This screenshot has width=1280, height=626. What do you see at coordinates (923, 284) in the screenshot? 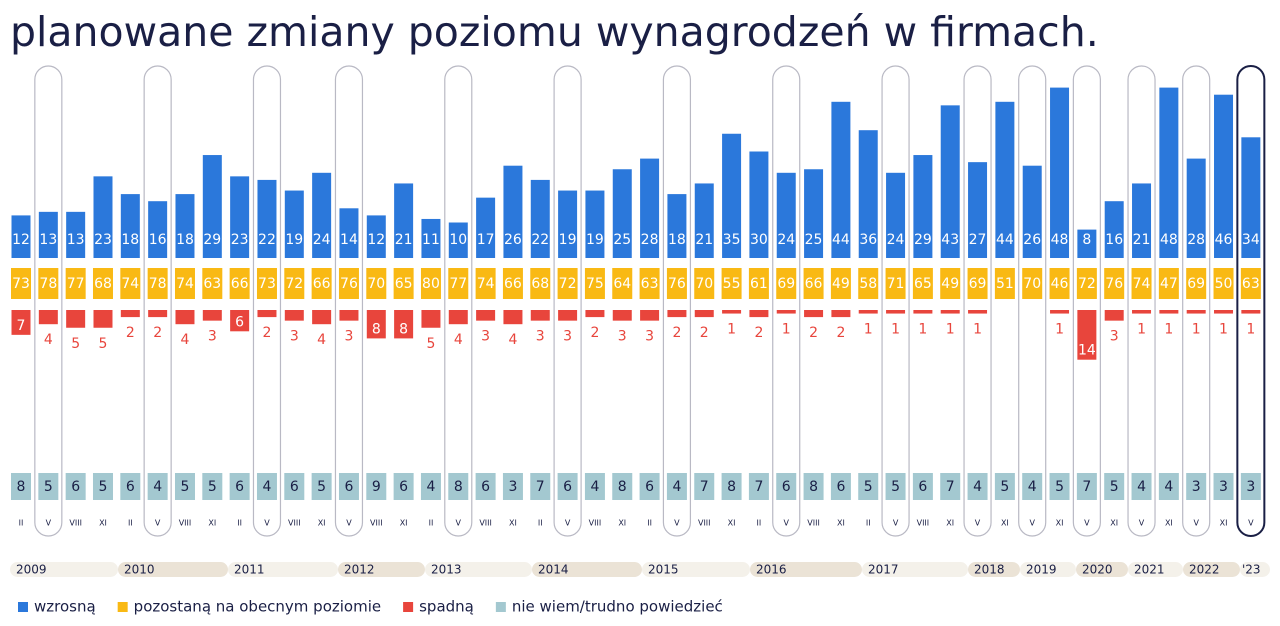
I see `value-label: 65` at bounding box center [923, 284].